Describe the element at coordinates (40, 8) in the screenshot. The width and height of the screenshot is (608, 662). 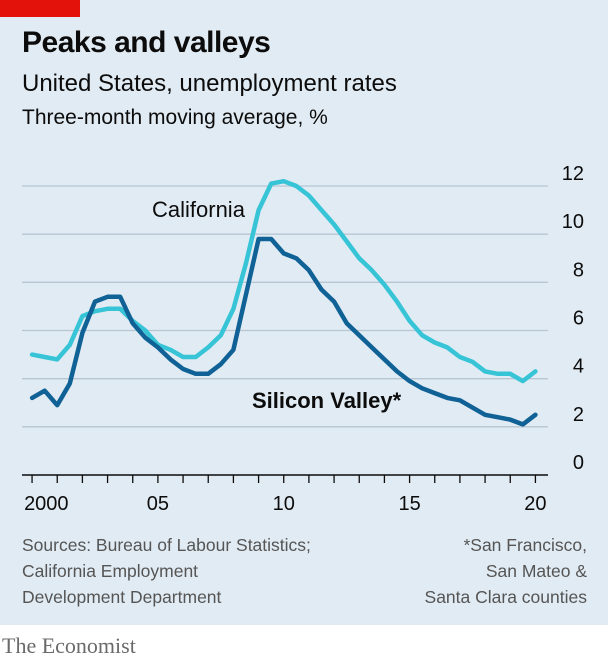
I see `brand-red-tag` at that location.